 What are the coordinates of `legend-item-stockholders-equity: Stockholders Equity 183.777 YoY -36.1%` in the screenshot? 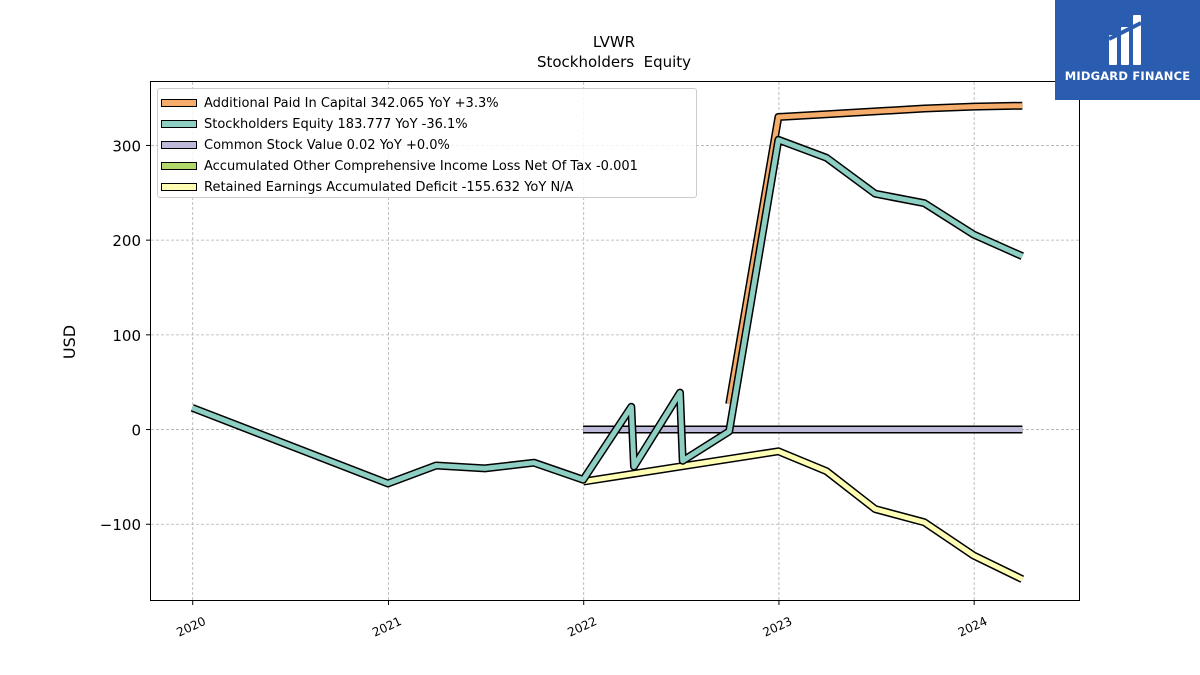 It's located at (427, 124).